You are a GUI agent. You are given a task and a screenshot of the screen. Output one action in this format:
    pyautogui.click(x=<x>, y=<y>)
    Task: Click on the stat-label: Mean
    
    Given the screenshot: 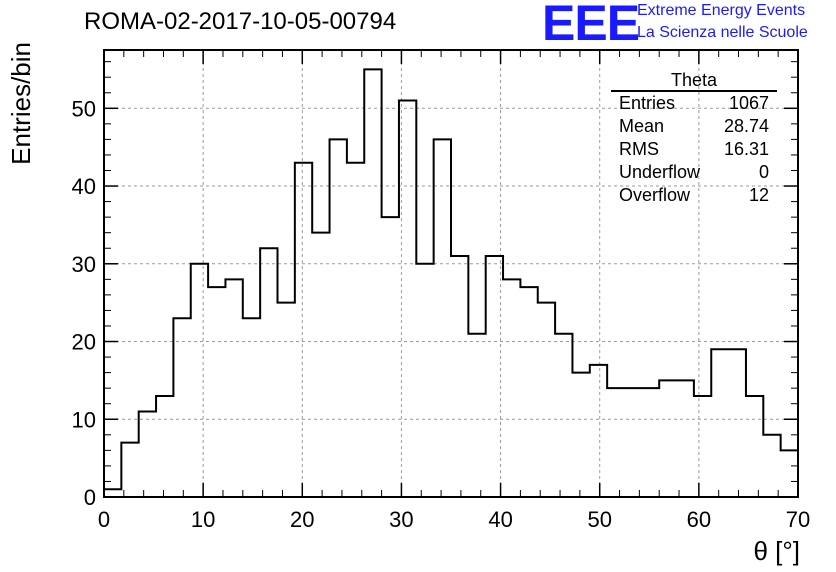 What is the action you would take?
    pyautogui.click(x=642, y=126)
    